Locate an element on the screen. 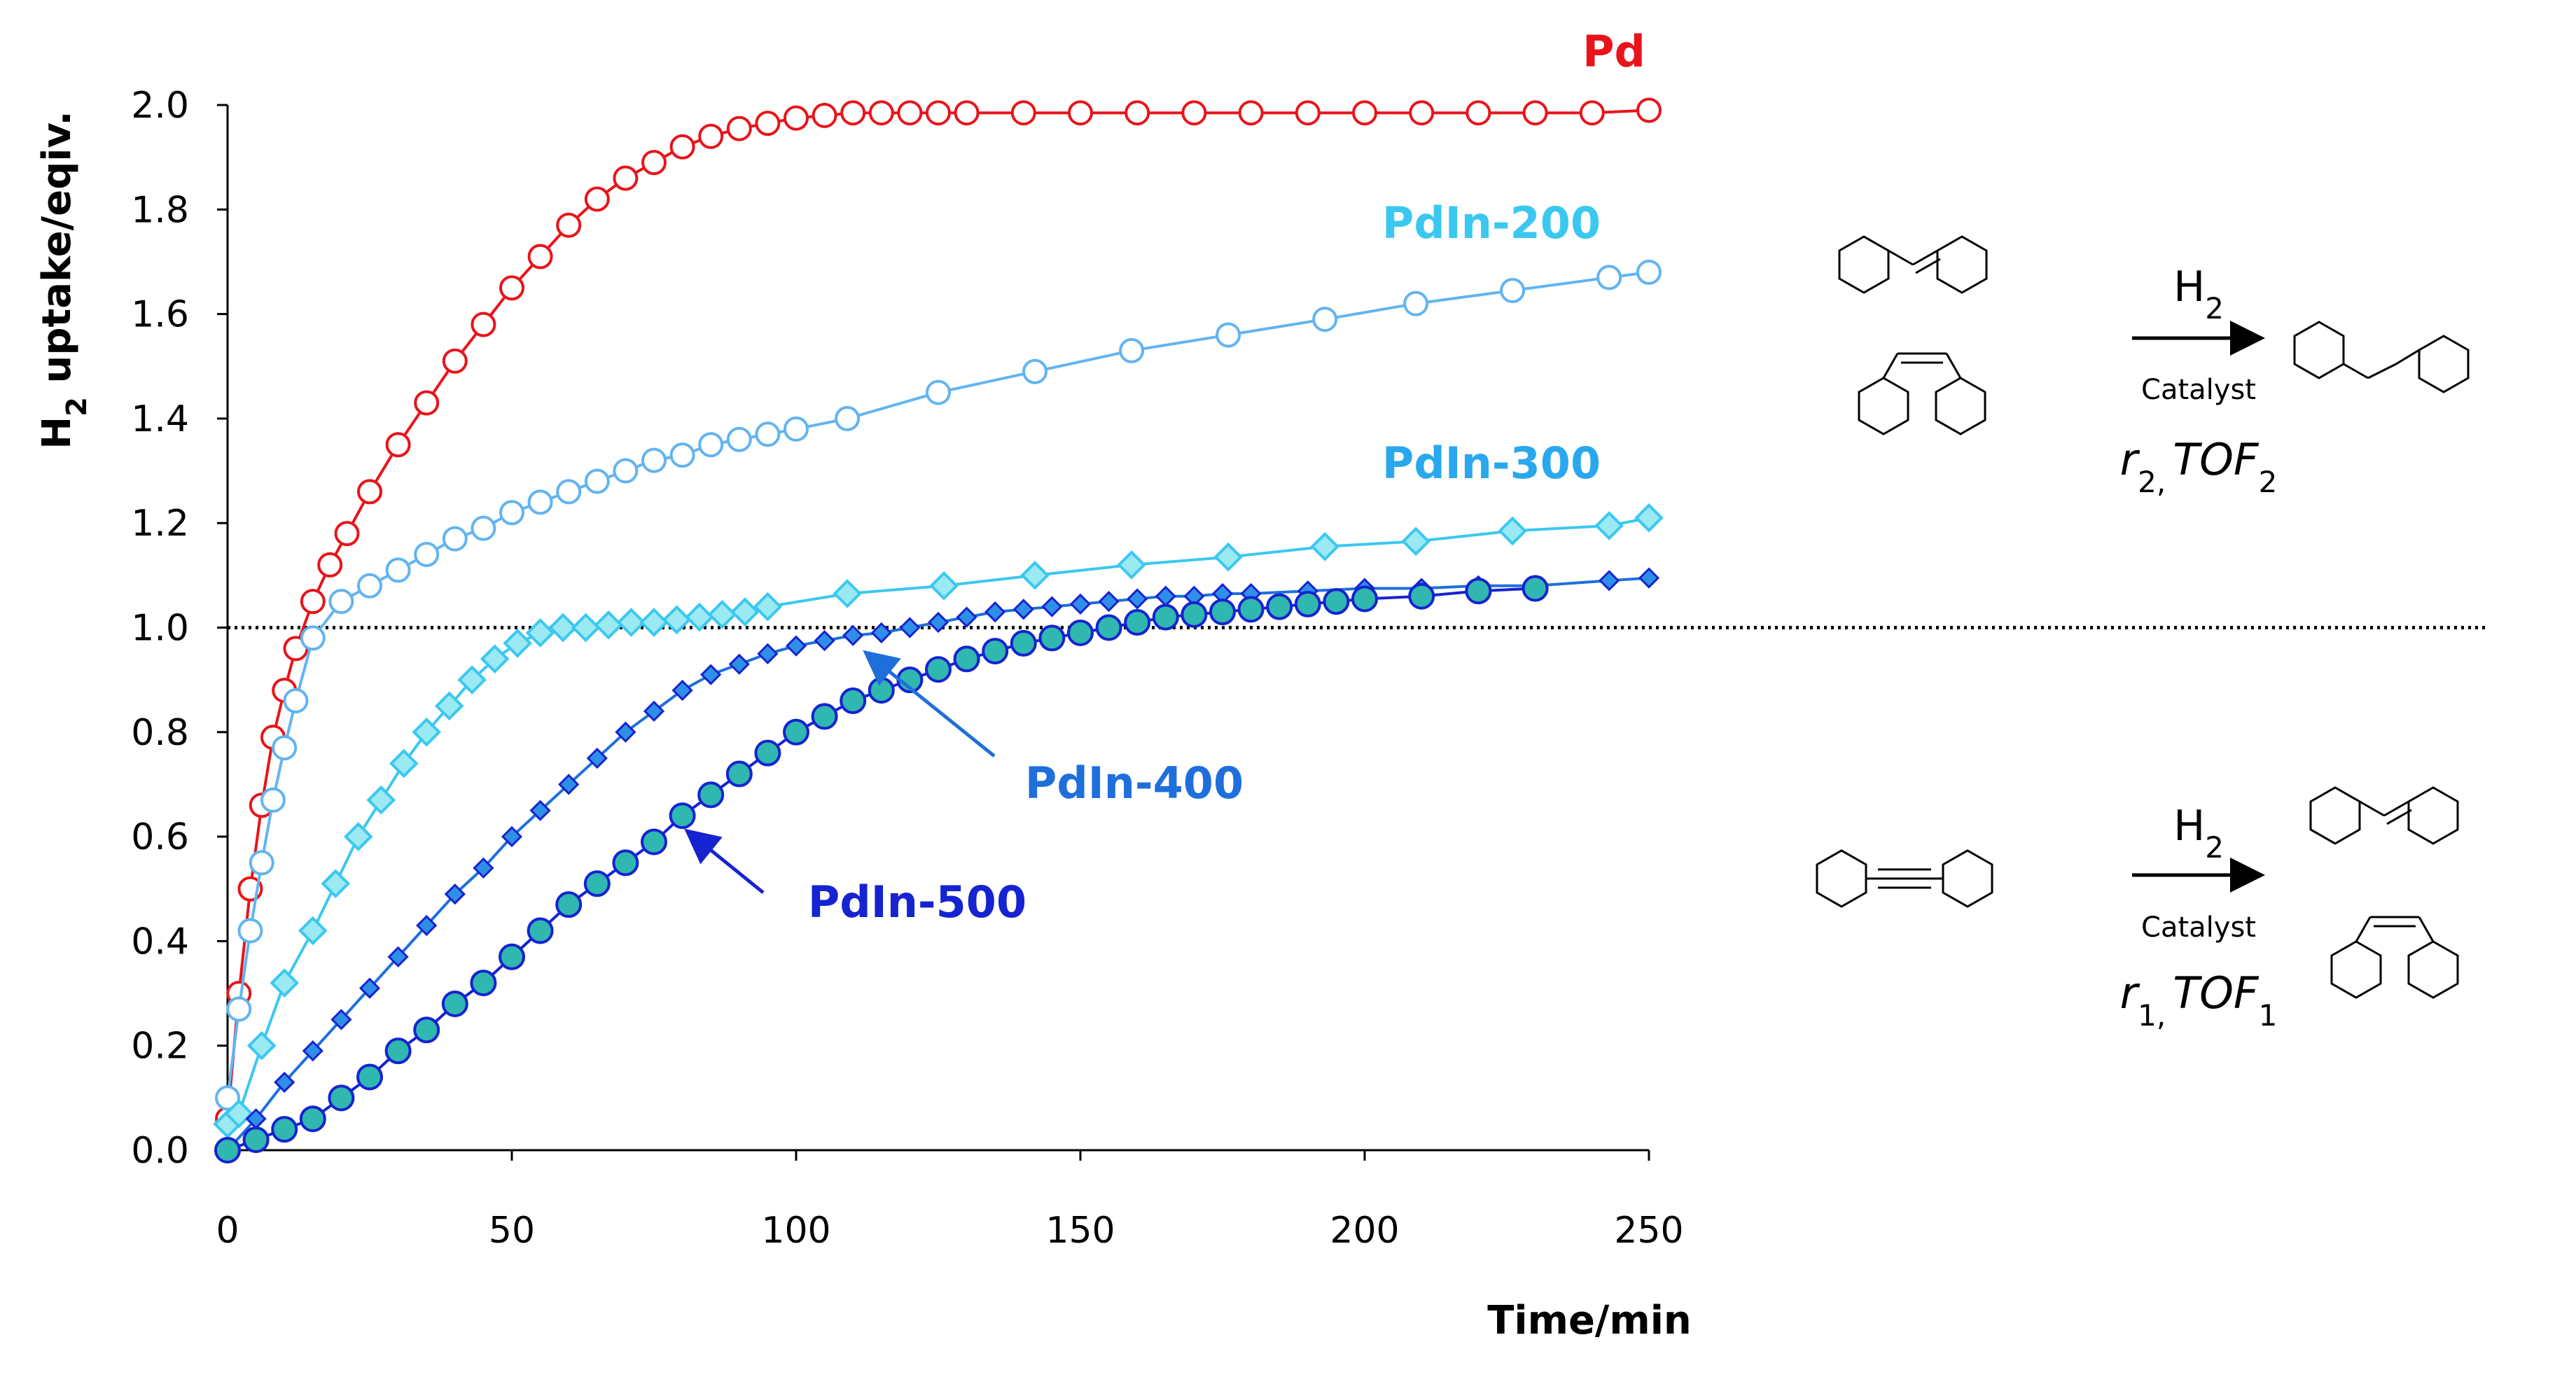 This screenshot has height=1377, width=2576. reagent-h2-top: H2 is located at coordinates (2198, 294).